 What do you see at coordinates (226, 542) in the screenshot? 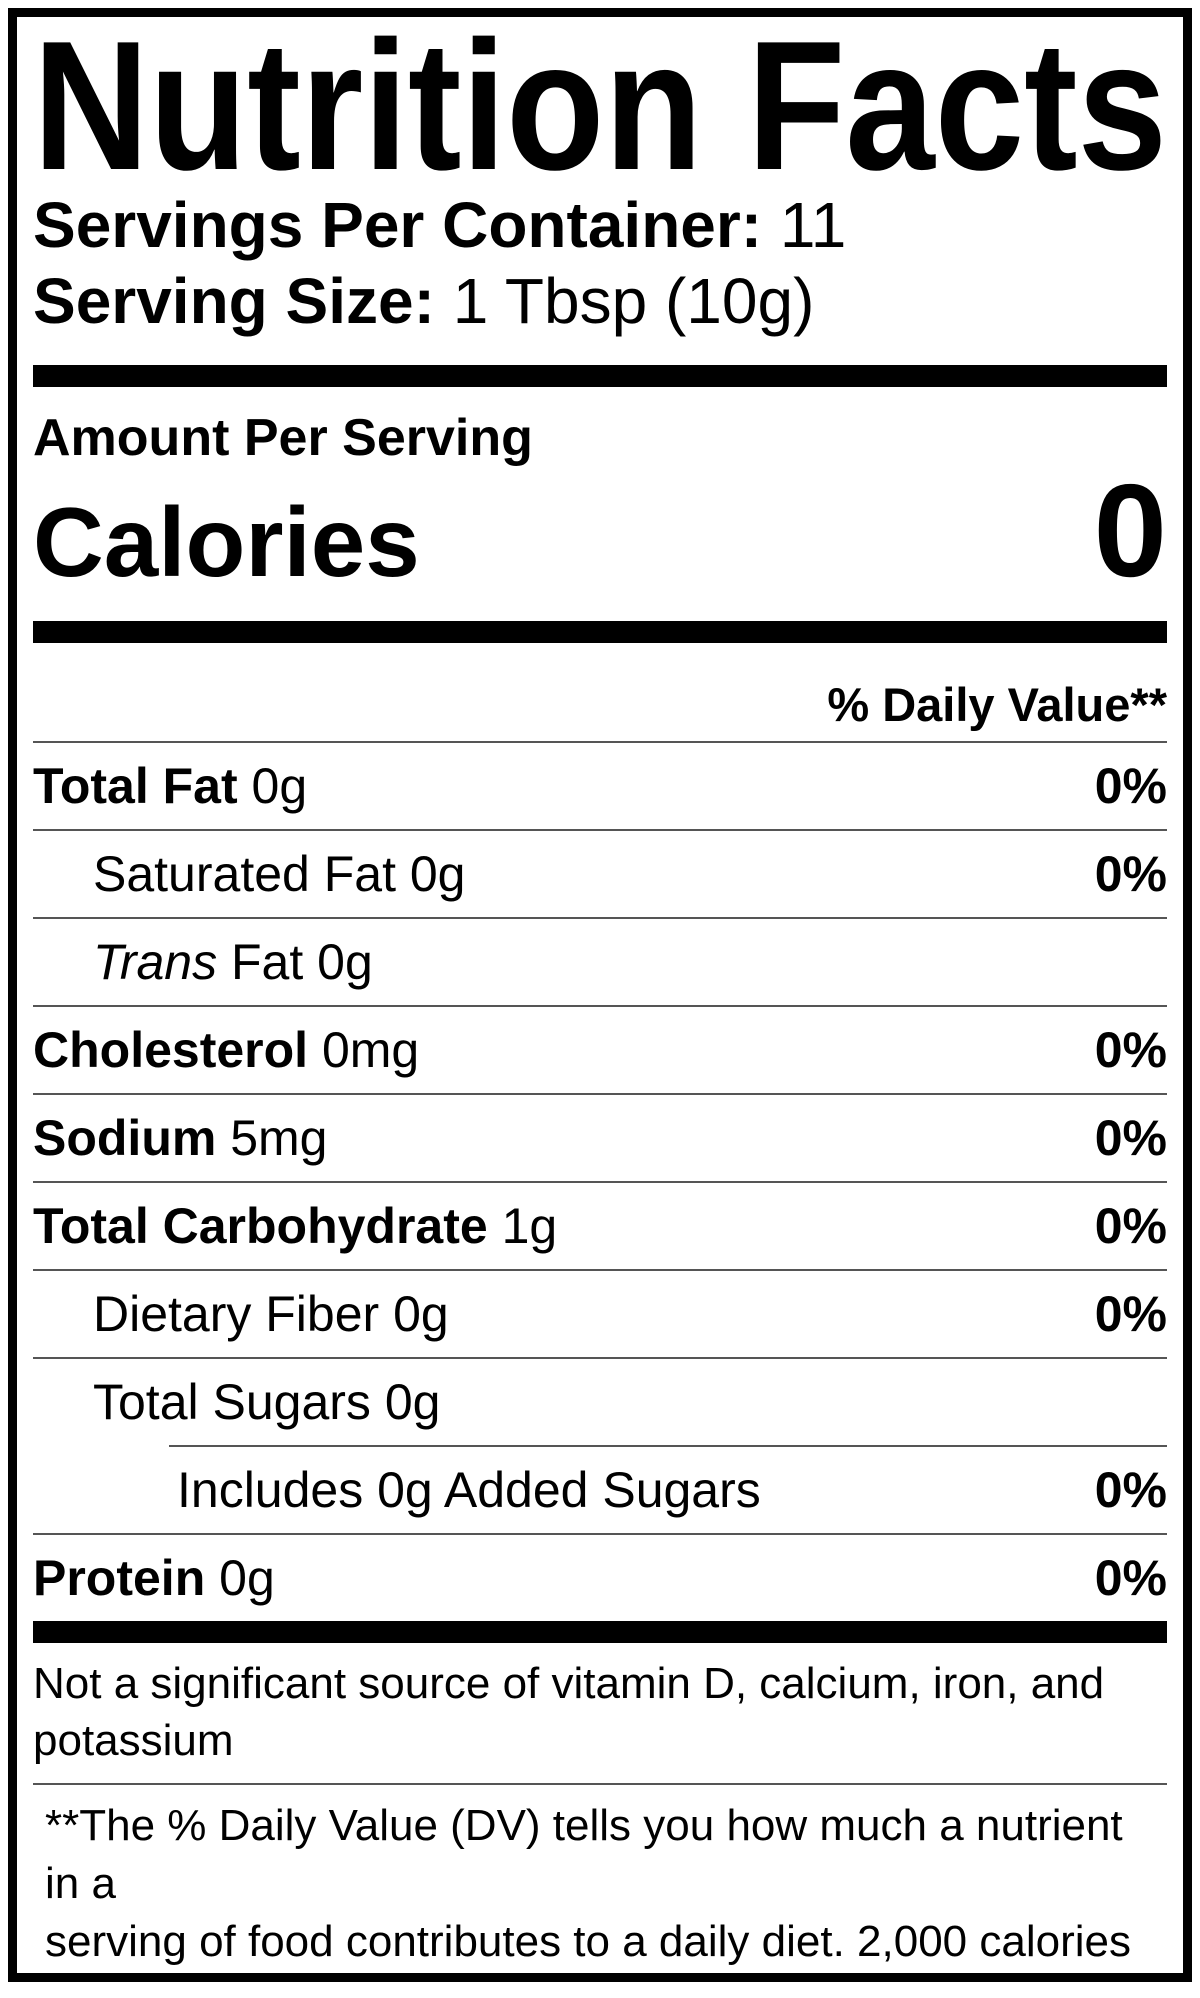
I see `calories-label: Calories` at bounding box center [226, 542].